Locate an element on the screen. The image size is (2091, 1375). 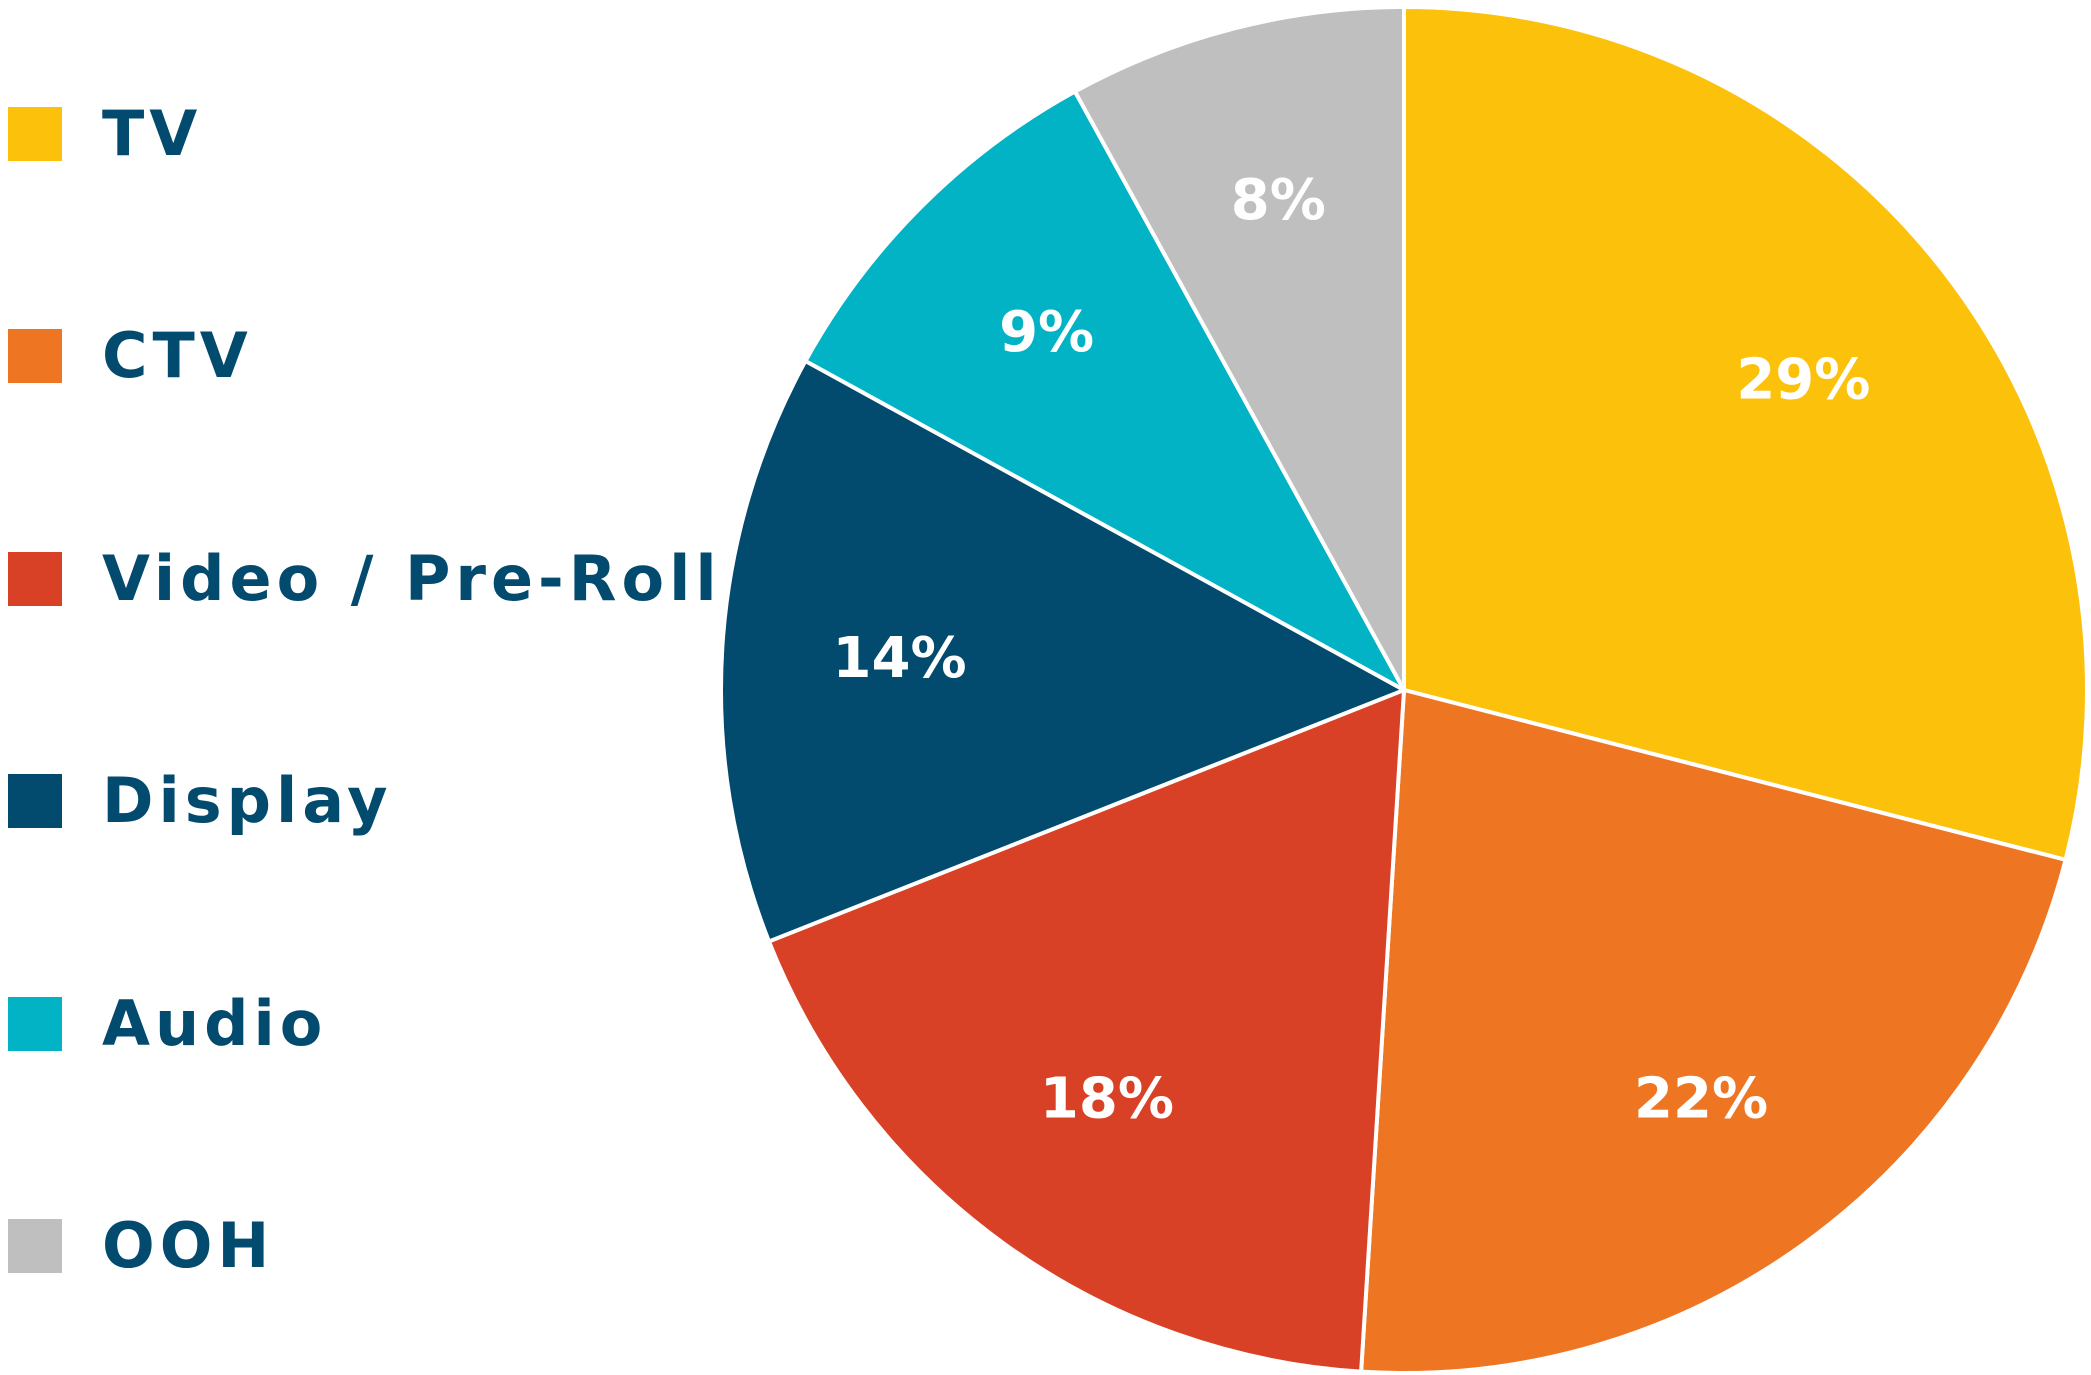
legend-swatch-display is located at coordinates (35, 801).